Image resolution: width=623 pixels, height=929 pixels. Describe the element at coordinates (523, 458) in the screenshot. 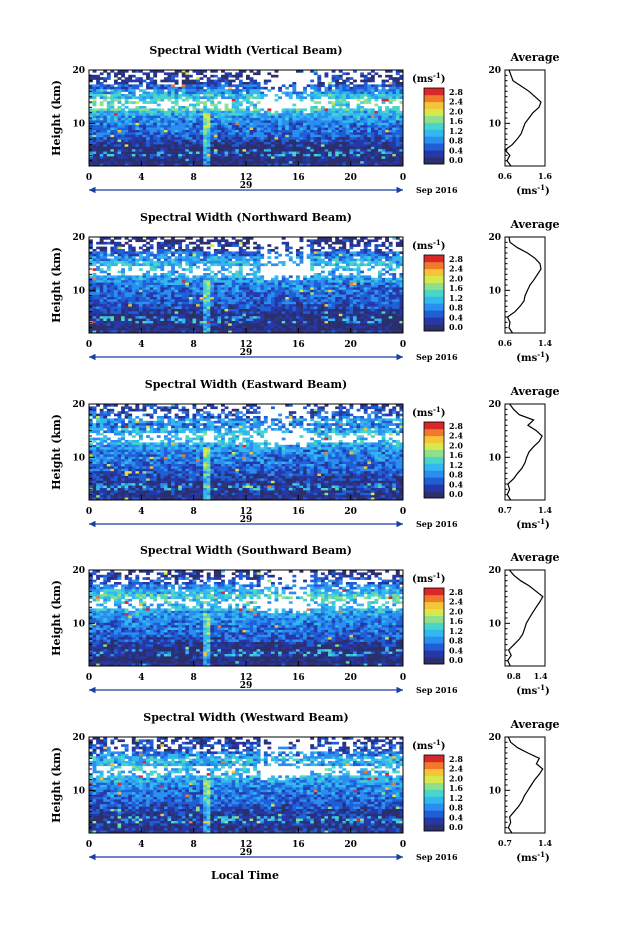

I see `average-profile: Average 20 10 0.7 1.4 (ms-1)` at that location.